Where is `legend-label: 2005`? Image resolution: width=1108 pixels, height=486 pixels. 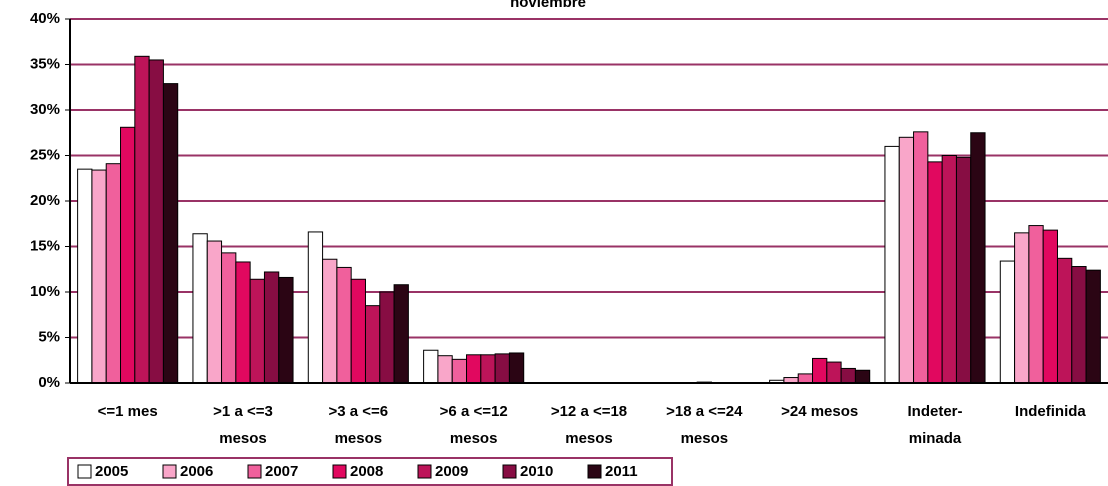
legend-label: 2005 is located at coordinates (111, 471).